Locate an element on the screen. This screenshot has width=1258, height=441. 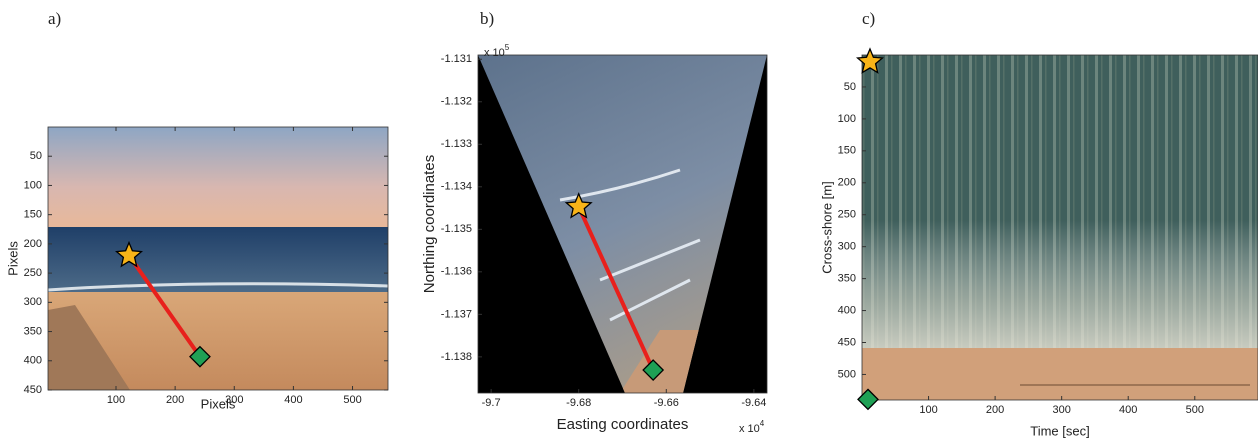
y-tick-label: -1.138 is located at coordinates (456, 357).